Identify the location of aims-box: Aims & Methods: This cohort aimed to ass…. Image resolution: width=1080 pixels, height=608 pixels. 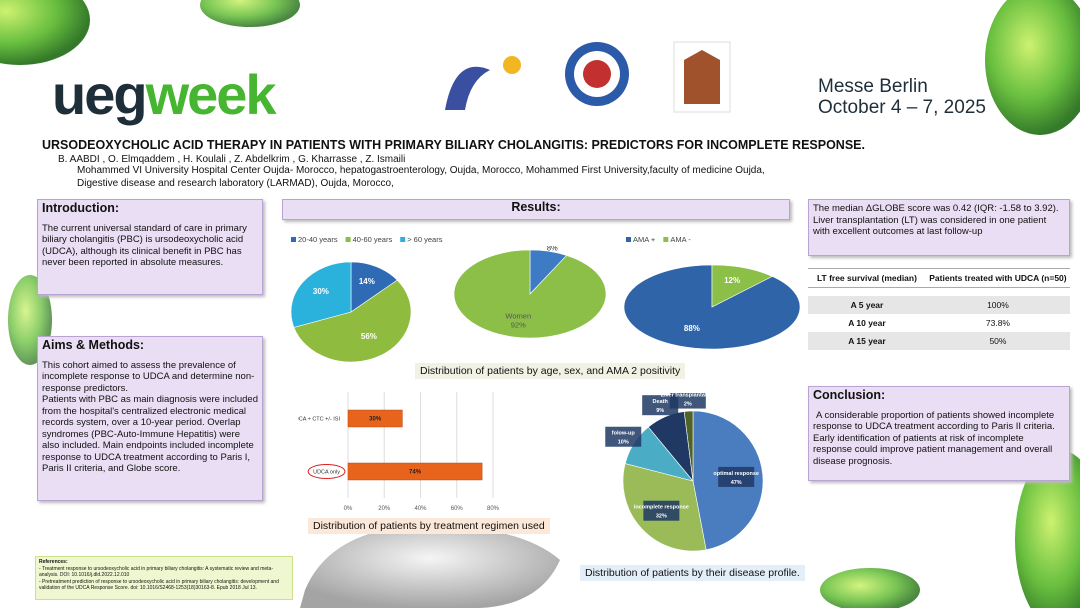
(150, 418).